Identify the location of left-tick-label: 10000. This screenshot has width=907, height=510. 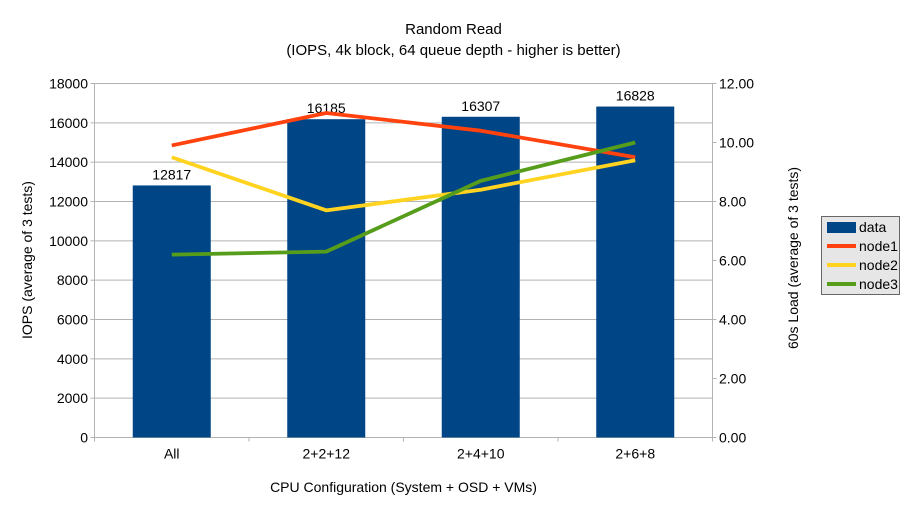
(68, 241).